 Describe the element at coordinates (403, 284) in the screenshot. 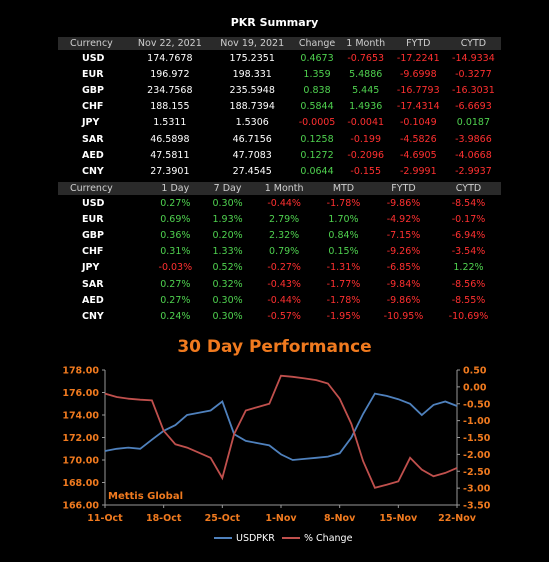

I see `table-cell: -9.84%` at that location.